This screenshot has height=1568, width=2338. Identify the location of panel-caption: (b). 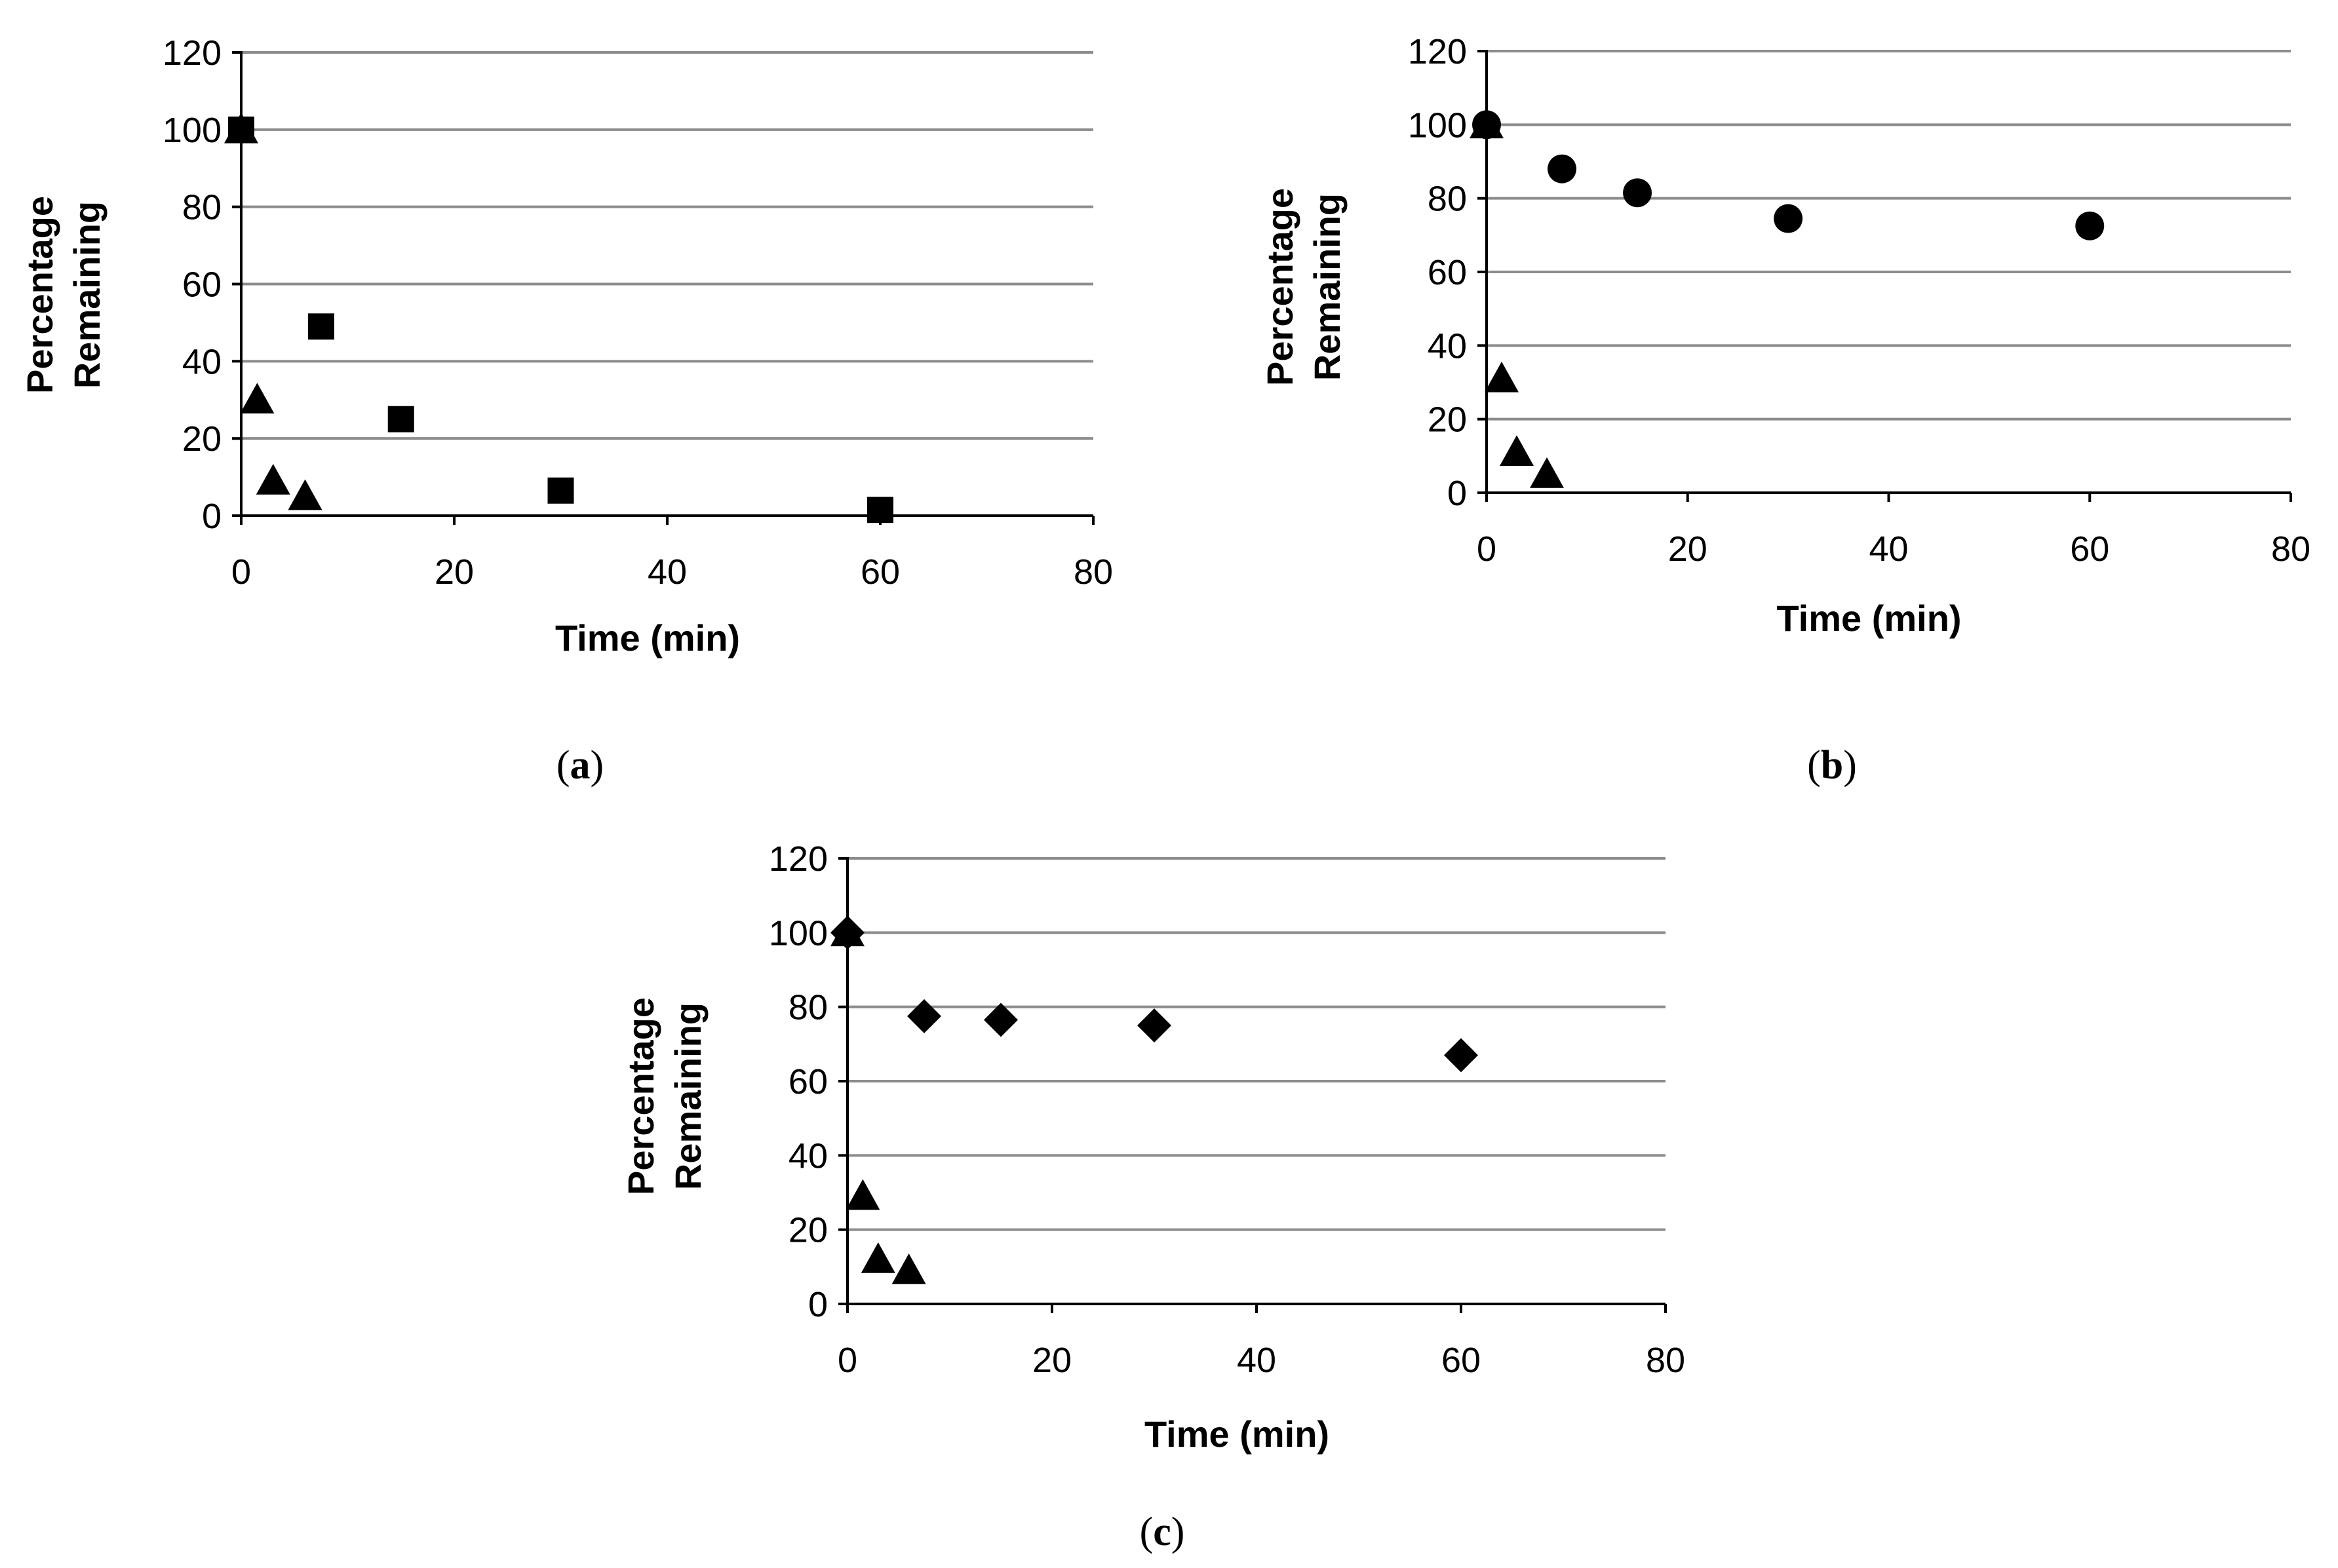
(1832, 766).